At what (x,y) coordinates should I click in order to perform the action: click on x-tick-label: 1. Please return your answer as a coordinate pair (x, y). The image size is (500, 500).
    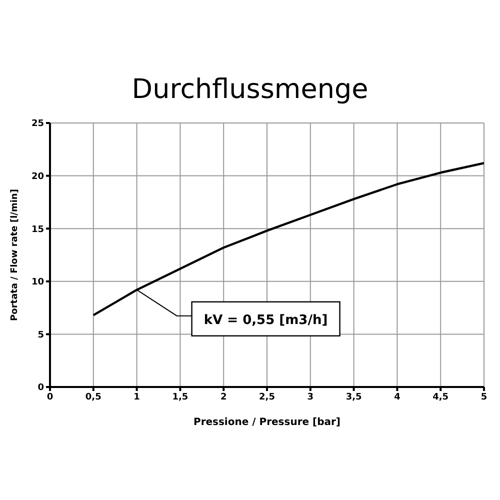
    Looking at the image, I should click on (137, 397).